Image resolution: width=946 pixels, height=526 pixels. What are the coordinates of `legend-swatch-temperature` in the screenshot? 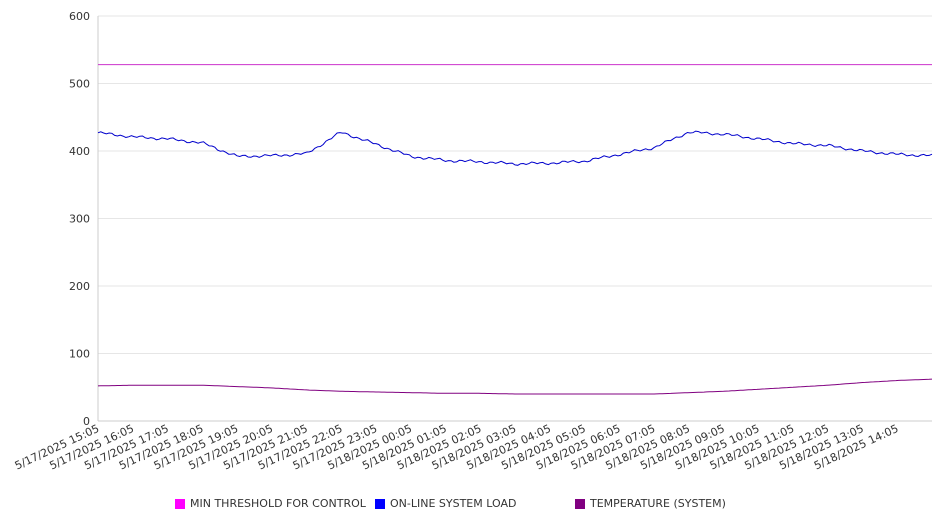 It's located at (580, 503).